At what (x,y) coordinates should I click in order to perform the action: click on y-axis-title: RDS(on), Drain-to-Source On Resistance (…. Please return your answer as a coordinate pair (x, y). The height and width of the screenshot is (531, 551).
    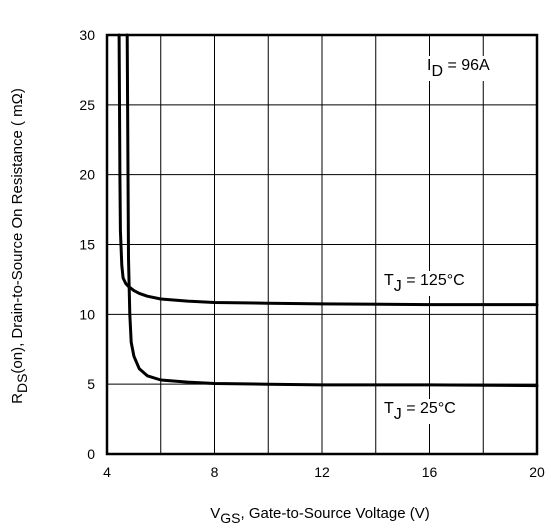
    Looking at the image, I should click on (19, 246).